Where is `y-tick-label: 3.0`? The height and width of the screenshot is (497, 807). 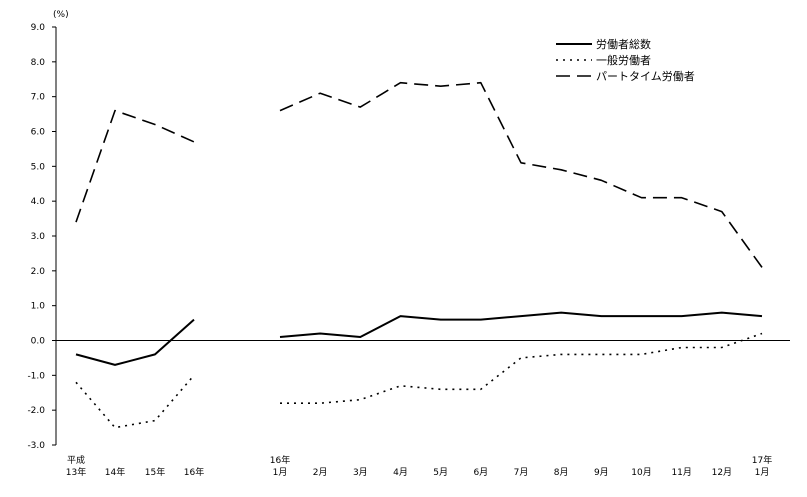 y-tick-label: 3.0 is located at coordinates (38, 237).